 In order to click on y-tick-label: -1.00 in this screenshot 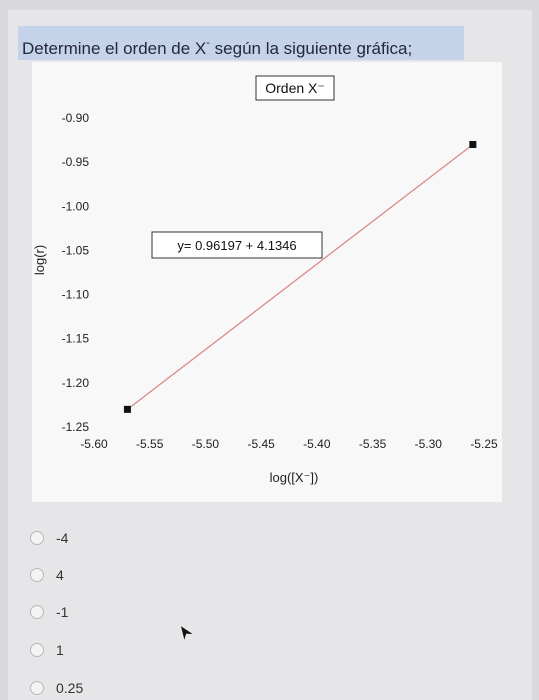, I will do `click(76, 206)`.